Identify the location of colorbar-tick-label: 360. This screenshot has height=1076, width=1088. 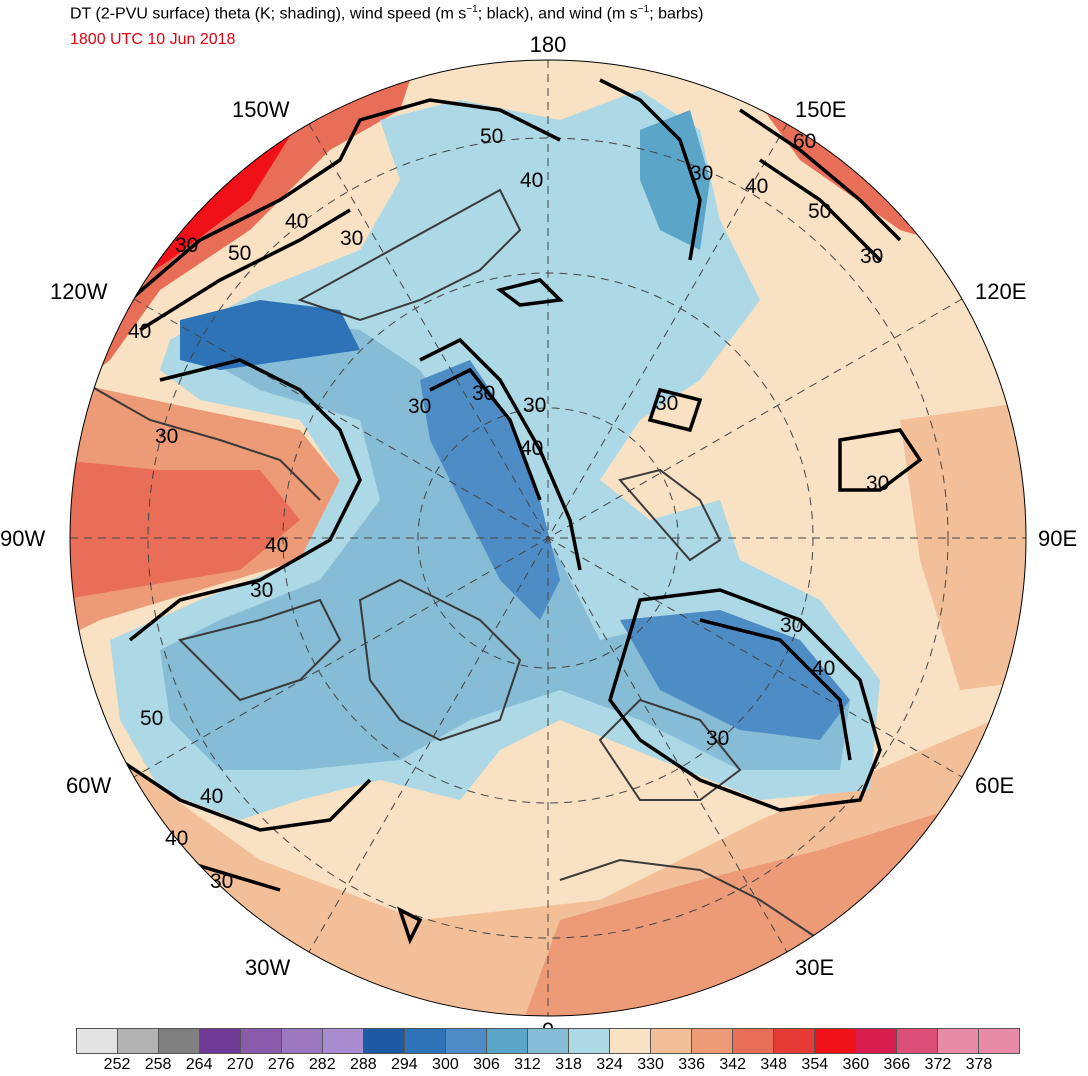
(856, 1064).